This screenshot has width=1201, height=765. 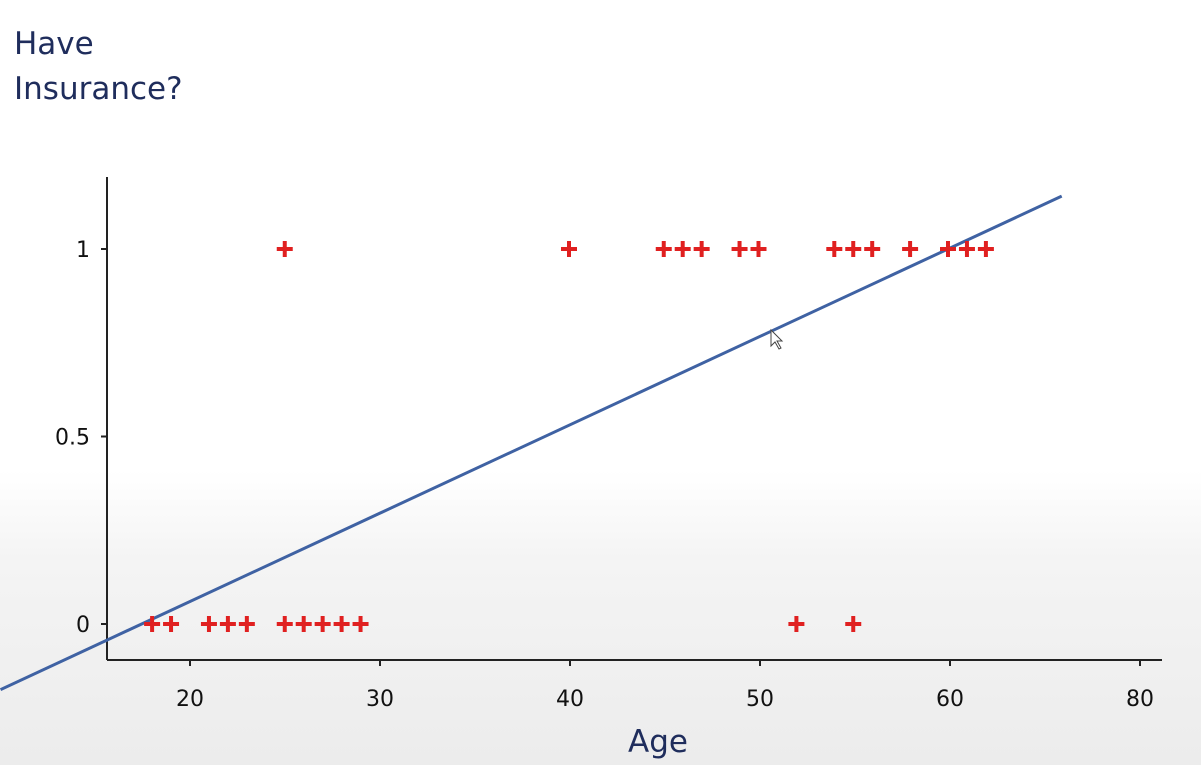 I want to click on x-tick-label: 30, so click(x=380, y=699).